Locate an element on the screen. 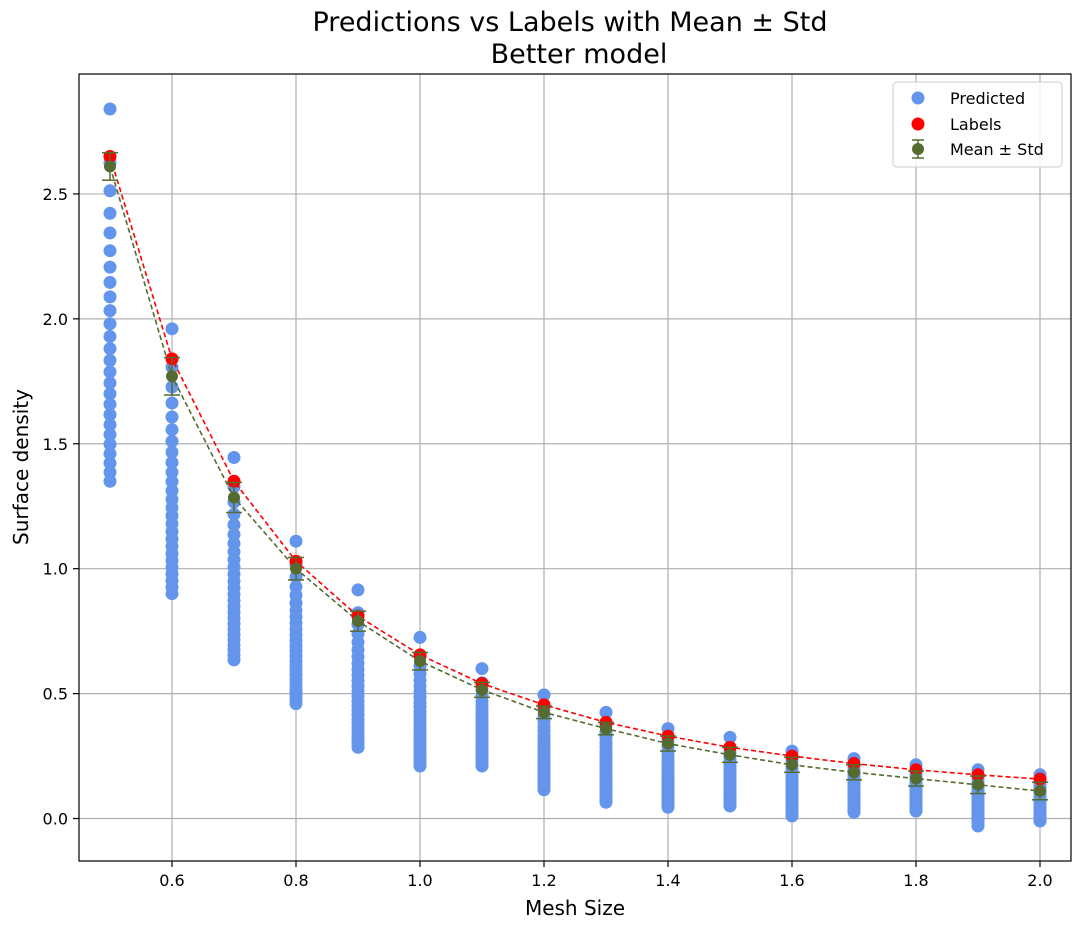 The image size is (1078, 931). y-tick-label: 0.0 is located at coordinates (55, 819).